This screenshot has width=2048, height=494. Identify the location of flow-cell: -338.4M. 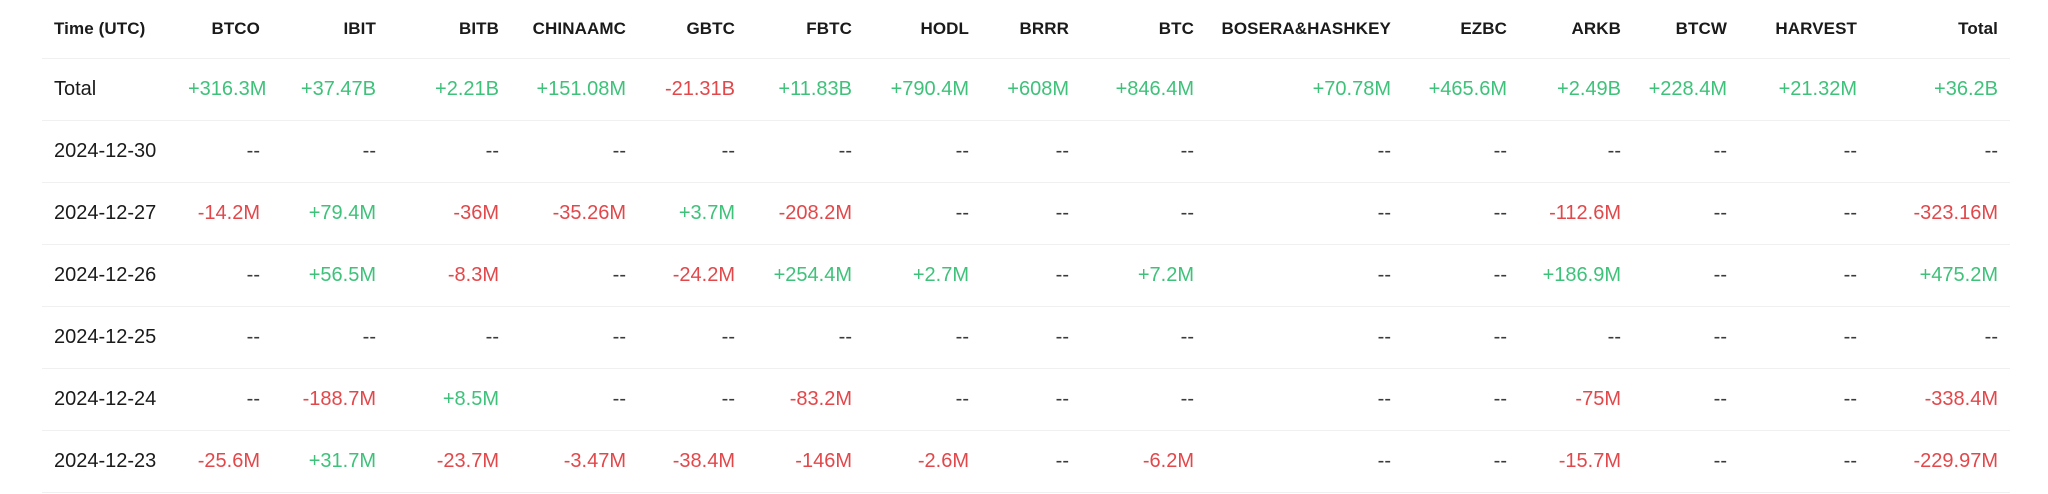
(1939, 399).